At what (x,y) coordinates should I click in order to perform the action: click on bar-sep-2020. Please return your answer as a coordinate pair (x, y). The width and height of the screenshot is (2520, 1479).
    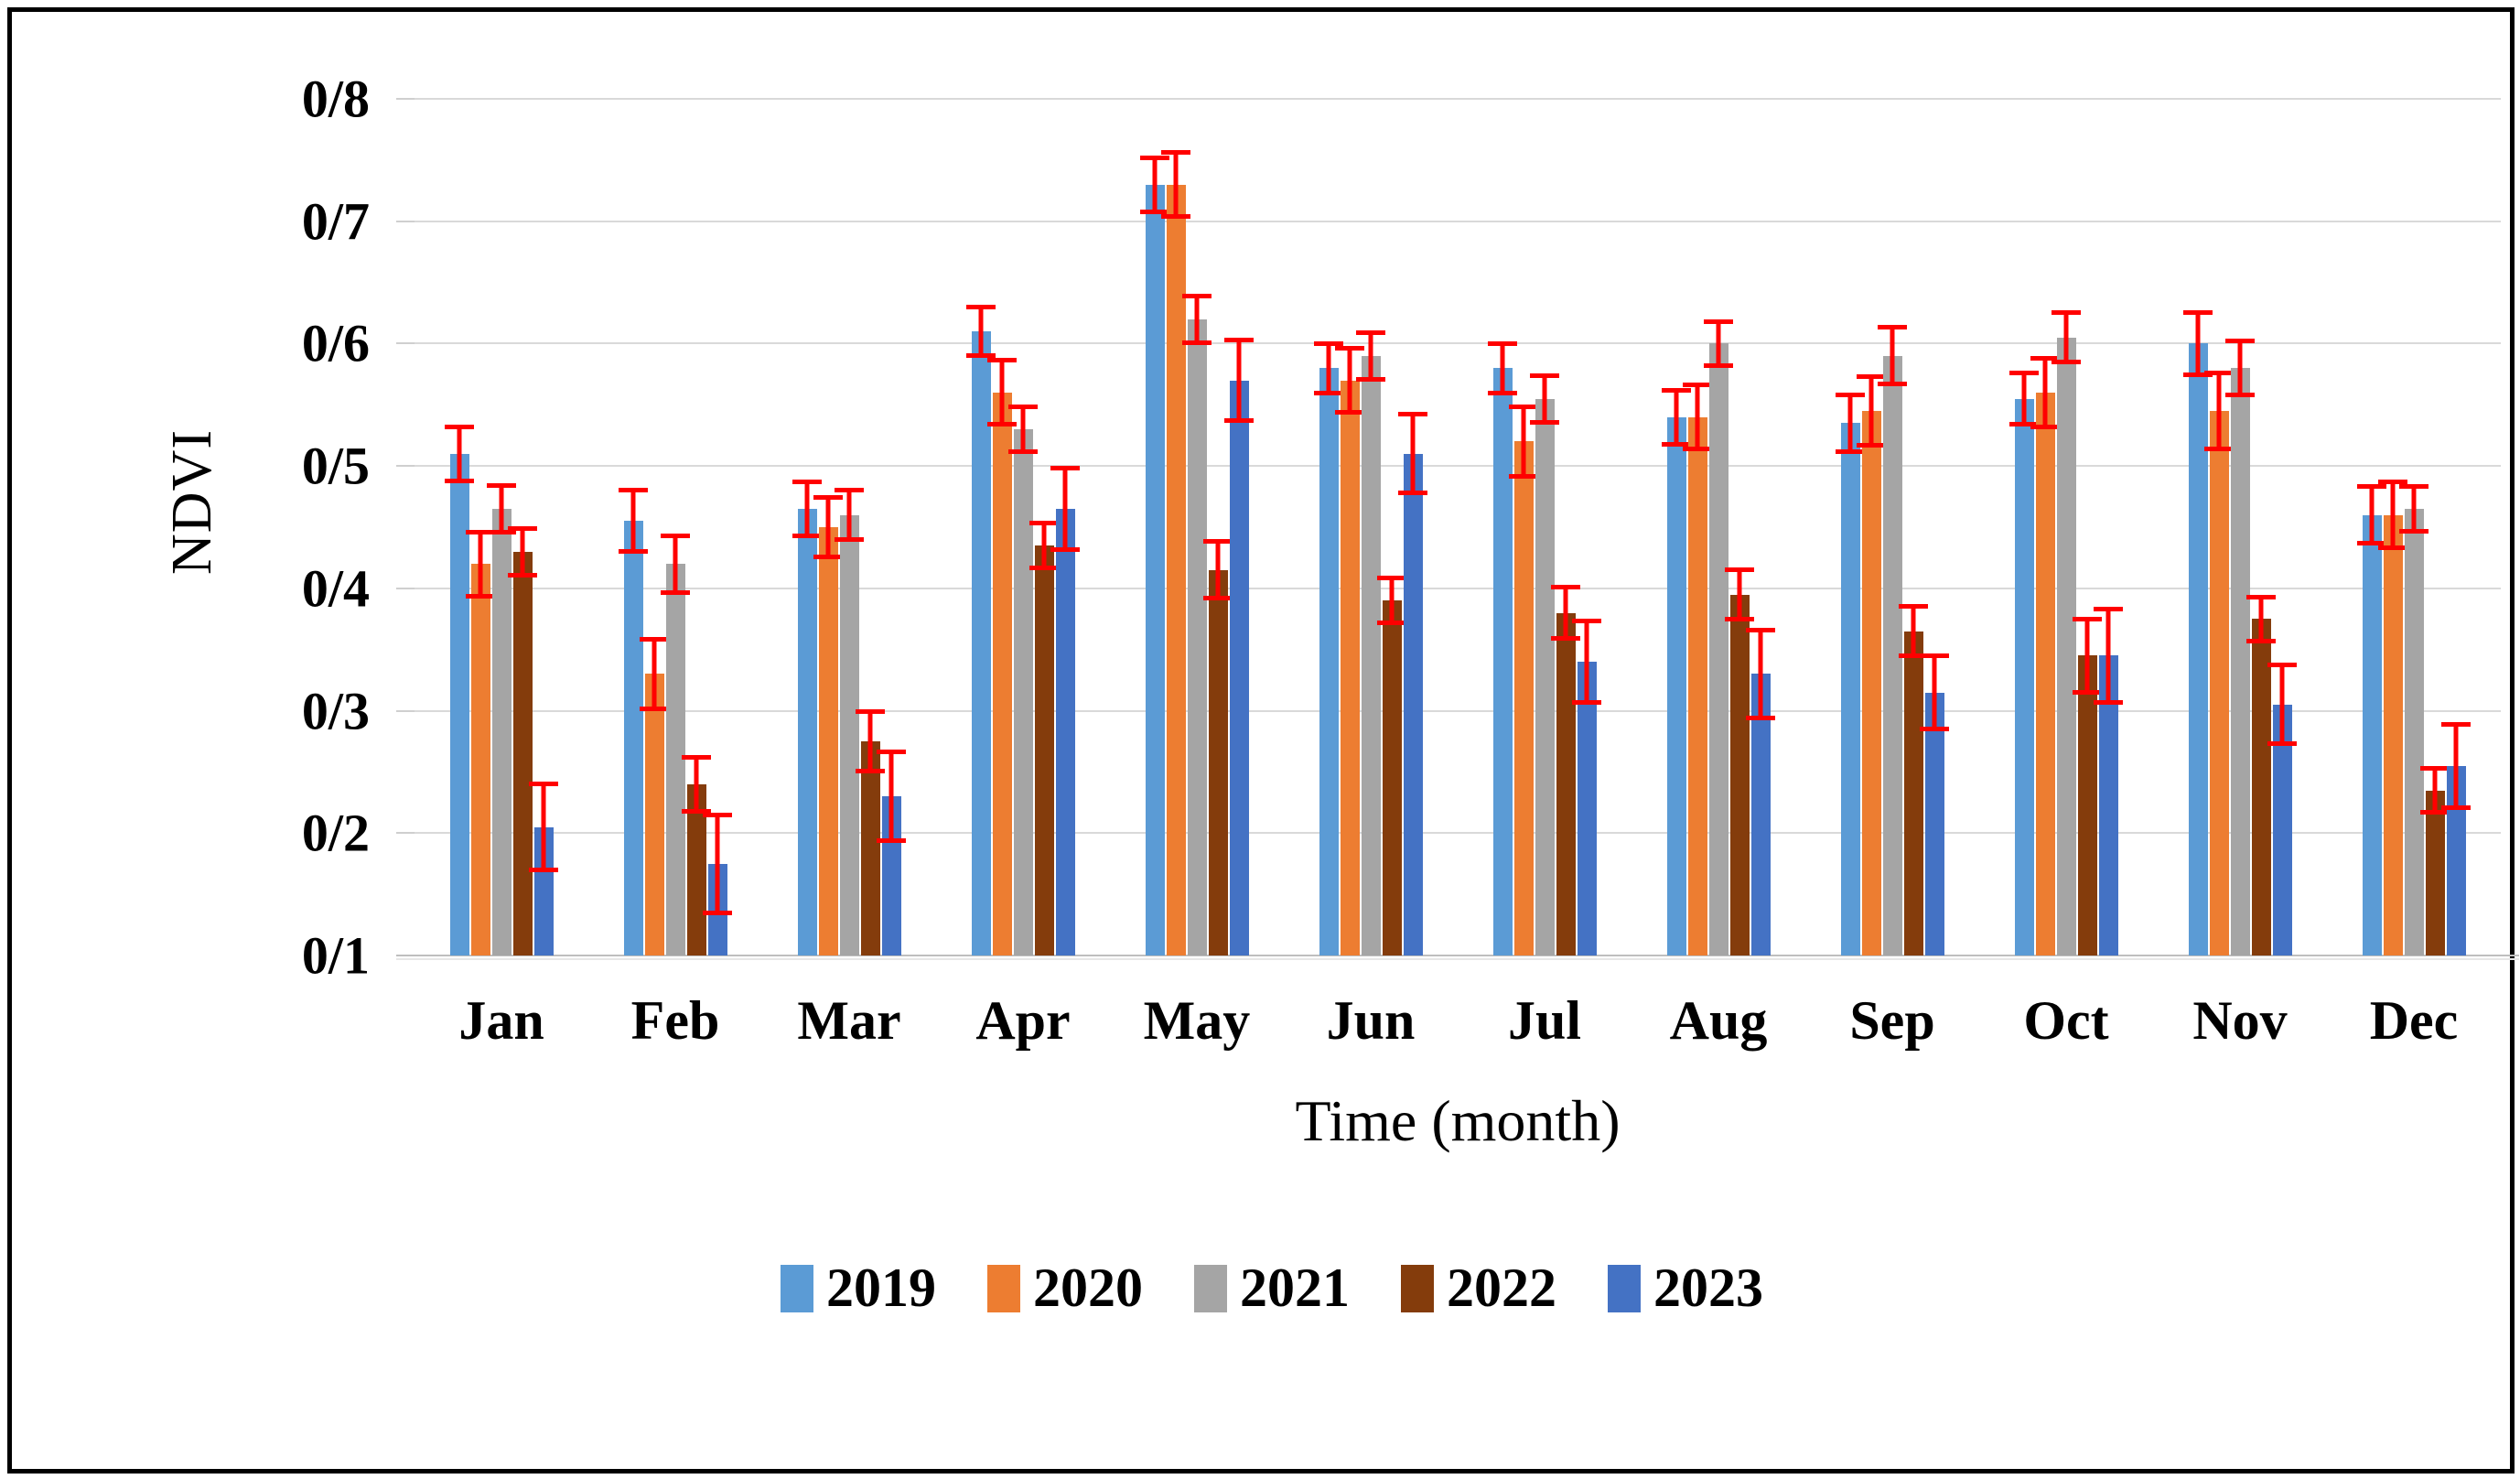
    Looking at the image, I should click on (1871, 682).